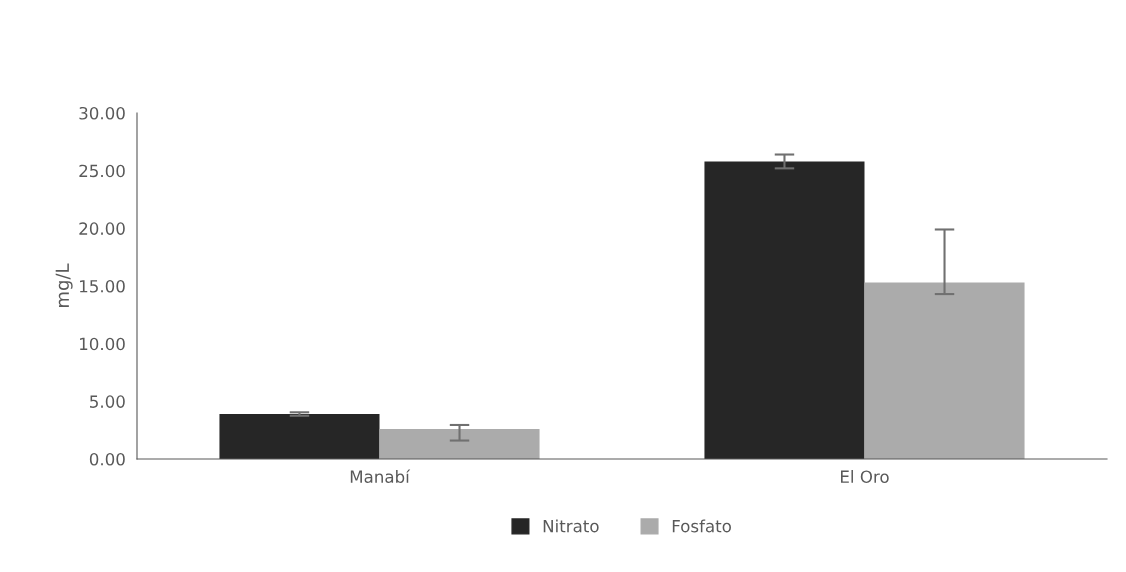 This screenshot has height=572, width=1126. What do you see at coordinates (102, 286) in the screenshot?
I see `y-tick-label: 15.00` at bounding box center [102, 286].